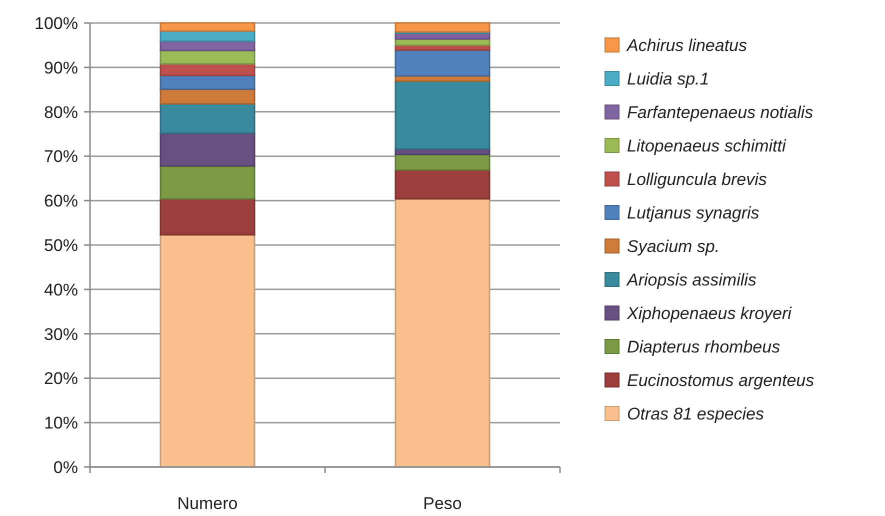  I want to click on legend-label: Ariopsis assimilis, so click(691, 280).